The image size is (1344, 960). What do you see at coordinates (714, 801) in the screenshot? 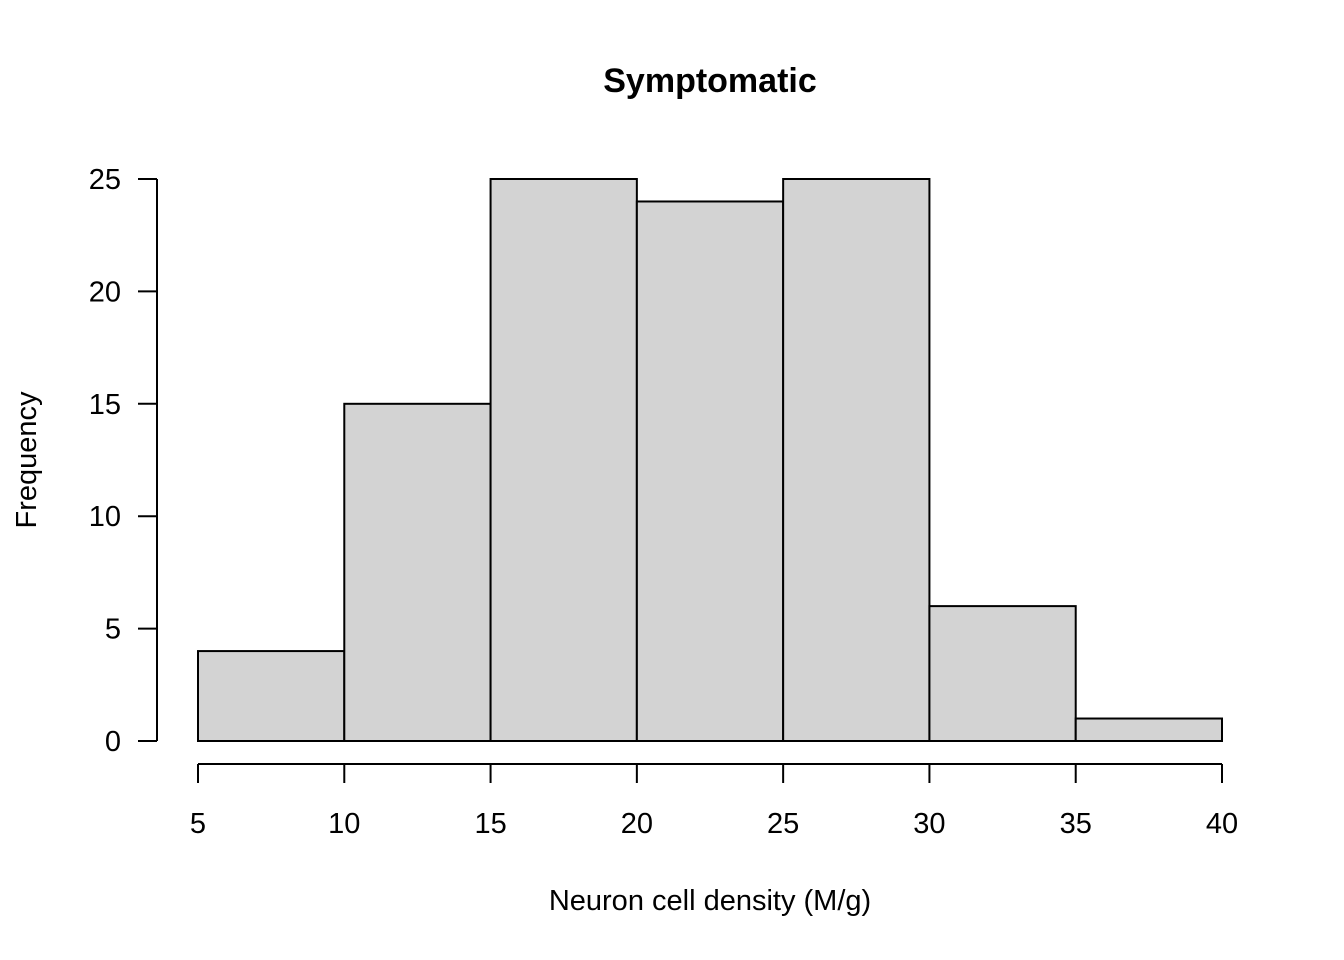
I see `x-axis: 5 10 15 20 25 30 35 40` at bounding box center [714, 801].